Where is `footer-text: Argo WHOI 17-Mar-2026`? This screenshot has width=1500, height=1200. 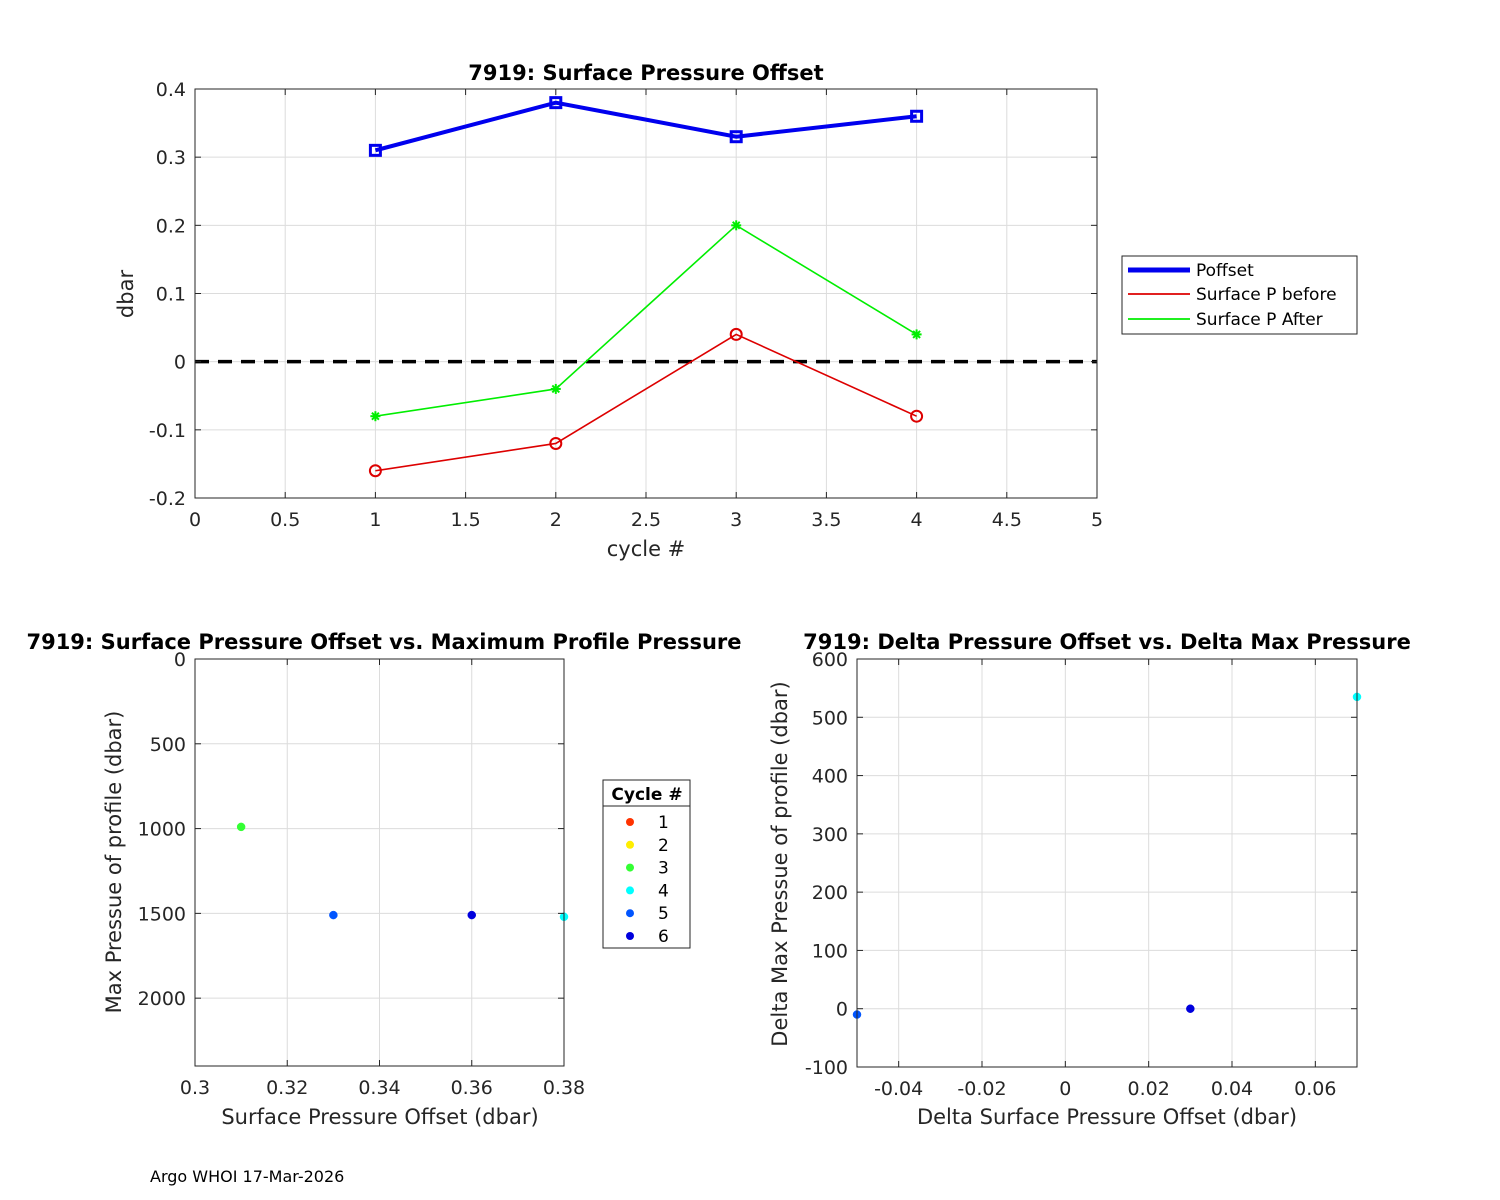 footer-text: Argo WHOI 17-Mar-2026 is located at coordinates (247, 1176).